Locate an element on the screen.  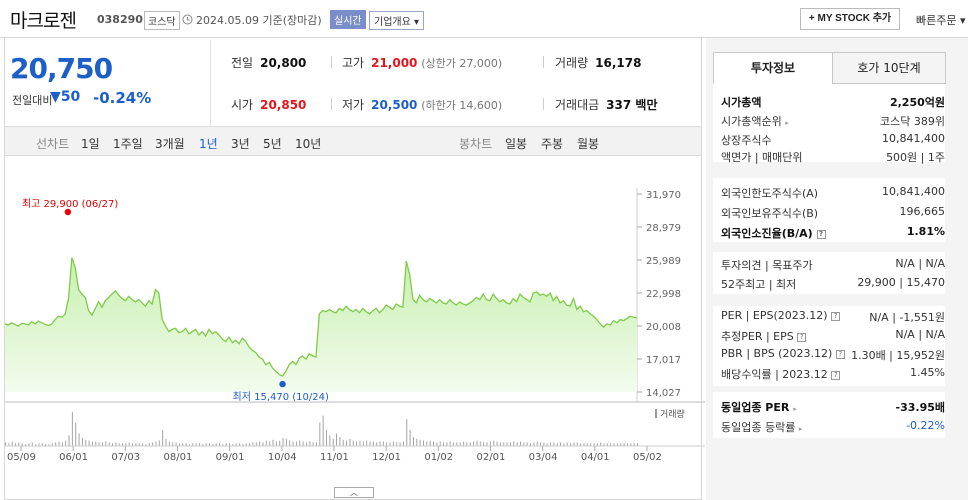
tab-orderbook: 호가 10단계 is located at coordinates (889, 68).